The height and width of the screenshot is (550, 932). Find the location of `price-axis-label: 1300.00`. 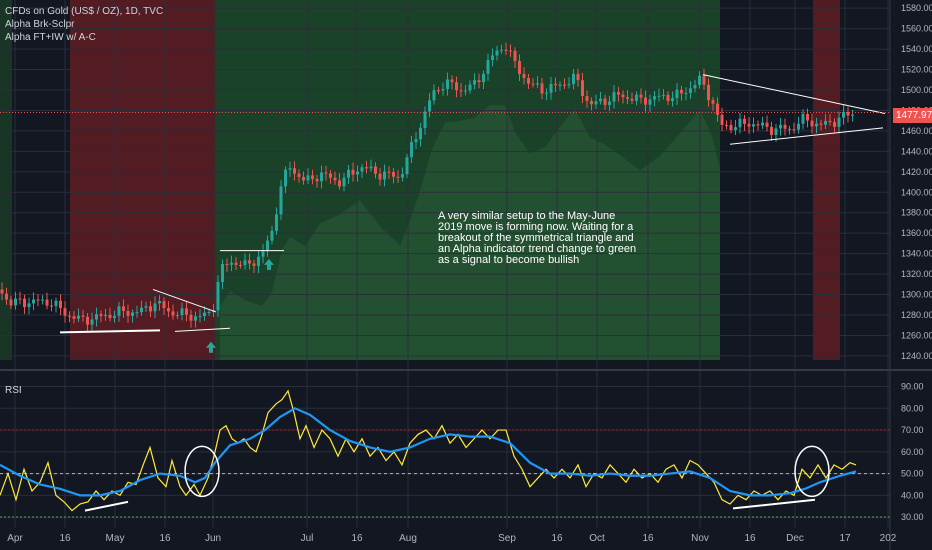

price-axis-label: 1300.00 is located at coordinates (916, 295).